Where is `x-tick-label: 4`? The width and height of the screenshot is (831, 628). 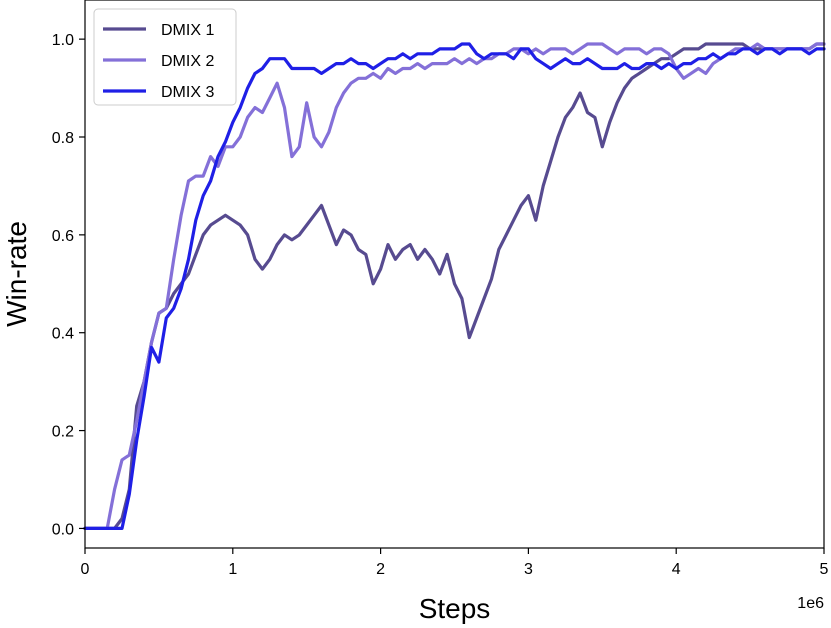
x-tick-label: 4 is located at coordinates (676, 569).